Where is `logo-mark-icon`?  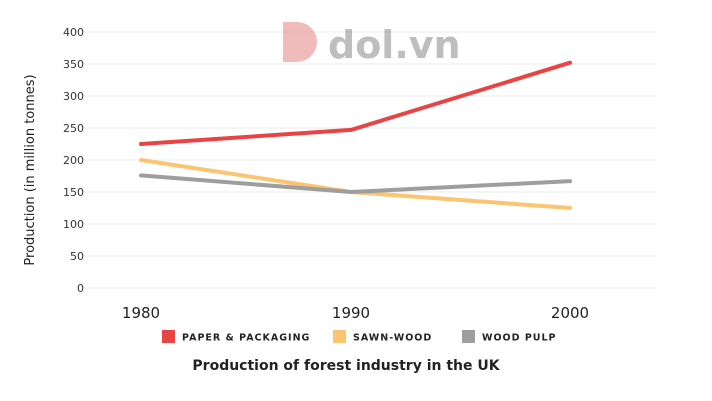
logo-mark-icon is located at coordinates (300, 42).